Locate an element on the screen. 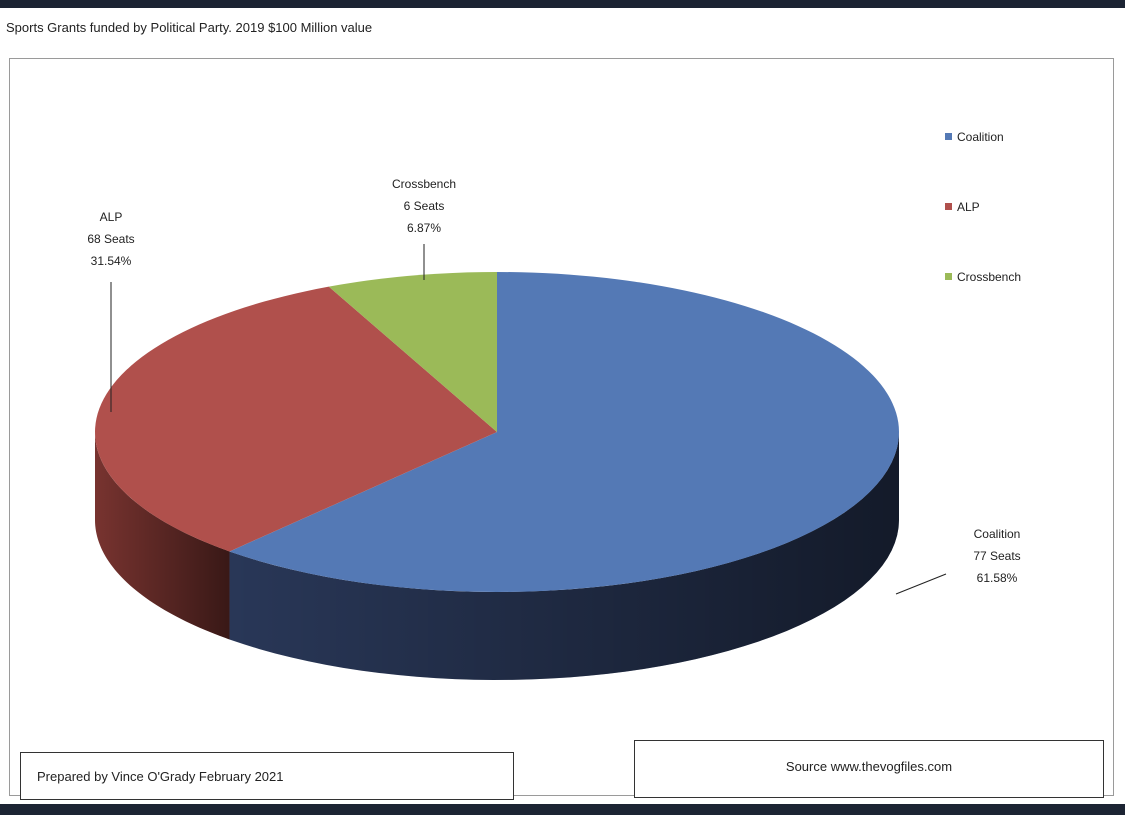  data-label-crossbench-name: Crossbench is located at coordinates (424, 184).